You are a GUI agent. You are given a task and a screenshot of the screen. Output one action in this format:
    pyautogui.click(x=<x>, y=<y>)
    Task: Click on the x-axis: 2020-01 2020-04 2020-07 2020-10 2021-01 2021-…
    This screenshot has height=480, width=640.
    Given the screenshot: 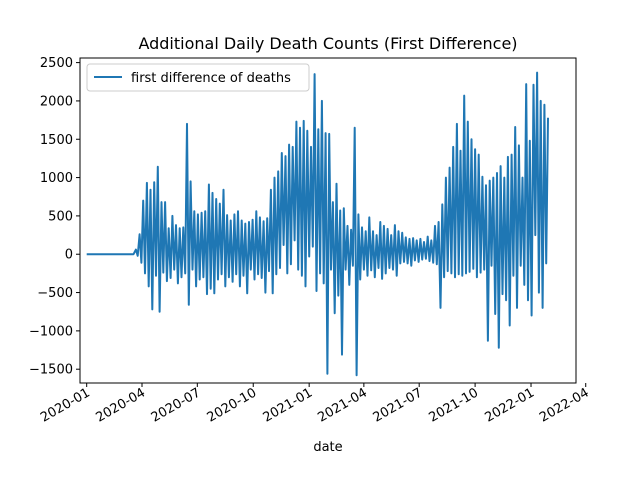 What is the action you would take?
    pyautogui.click(x=315, y=404)
    